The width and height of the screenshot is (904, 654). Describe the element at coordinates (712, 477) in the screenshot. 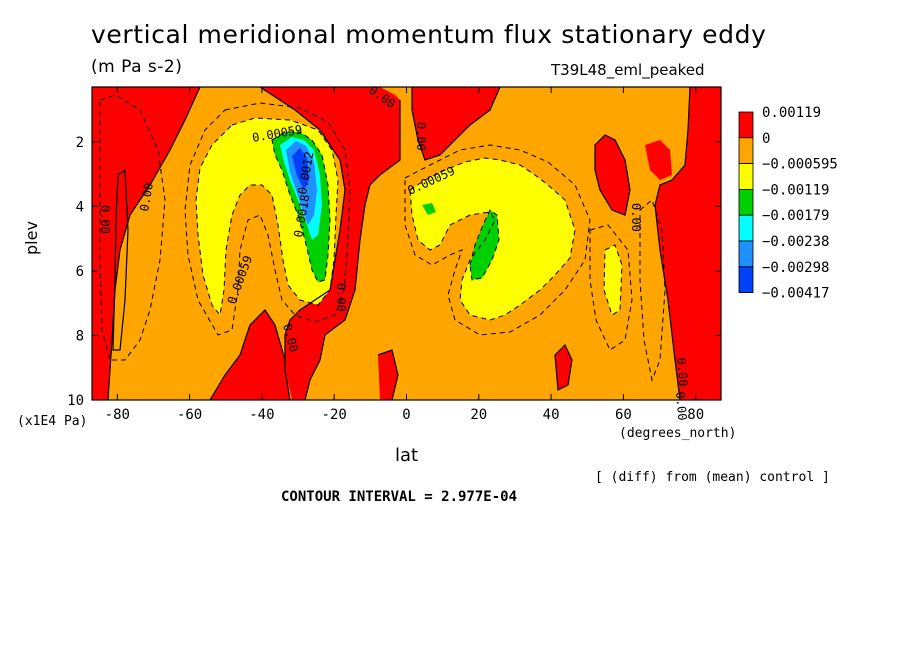

I see `diff-note: [ (diff) from (mean) control ]` at that location.